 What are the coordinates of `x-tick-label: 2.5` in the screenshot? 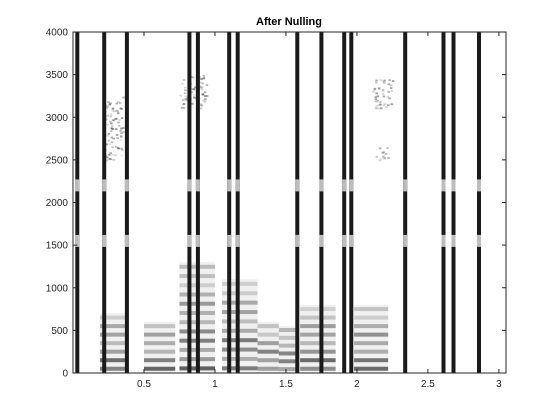 It's located at (428, 384).